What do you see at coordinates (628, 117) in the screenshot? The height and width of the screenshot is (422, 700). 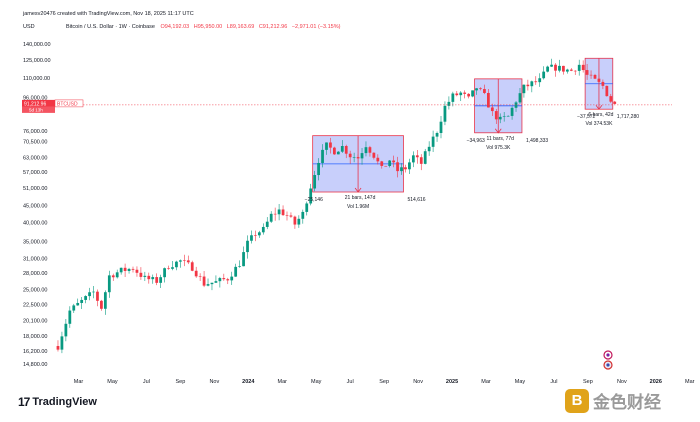 I see `measurement-amount: 1,717,280` at bounding box center [628, 117].